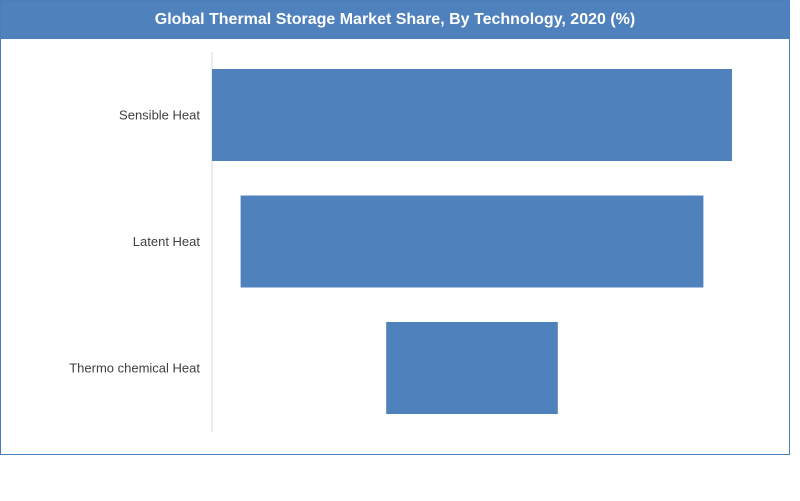  Describe the element at coordinates (167, 241) in the screenshot. I see `category-label-latent-heat: Latent Heat` at that location.